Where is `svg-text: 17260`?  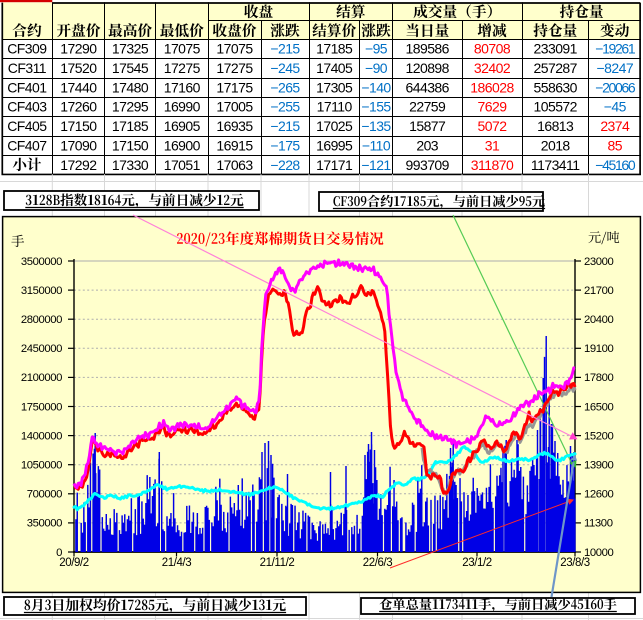 svg-text: 17260 is located at coordinates (78, 107).